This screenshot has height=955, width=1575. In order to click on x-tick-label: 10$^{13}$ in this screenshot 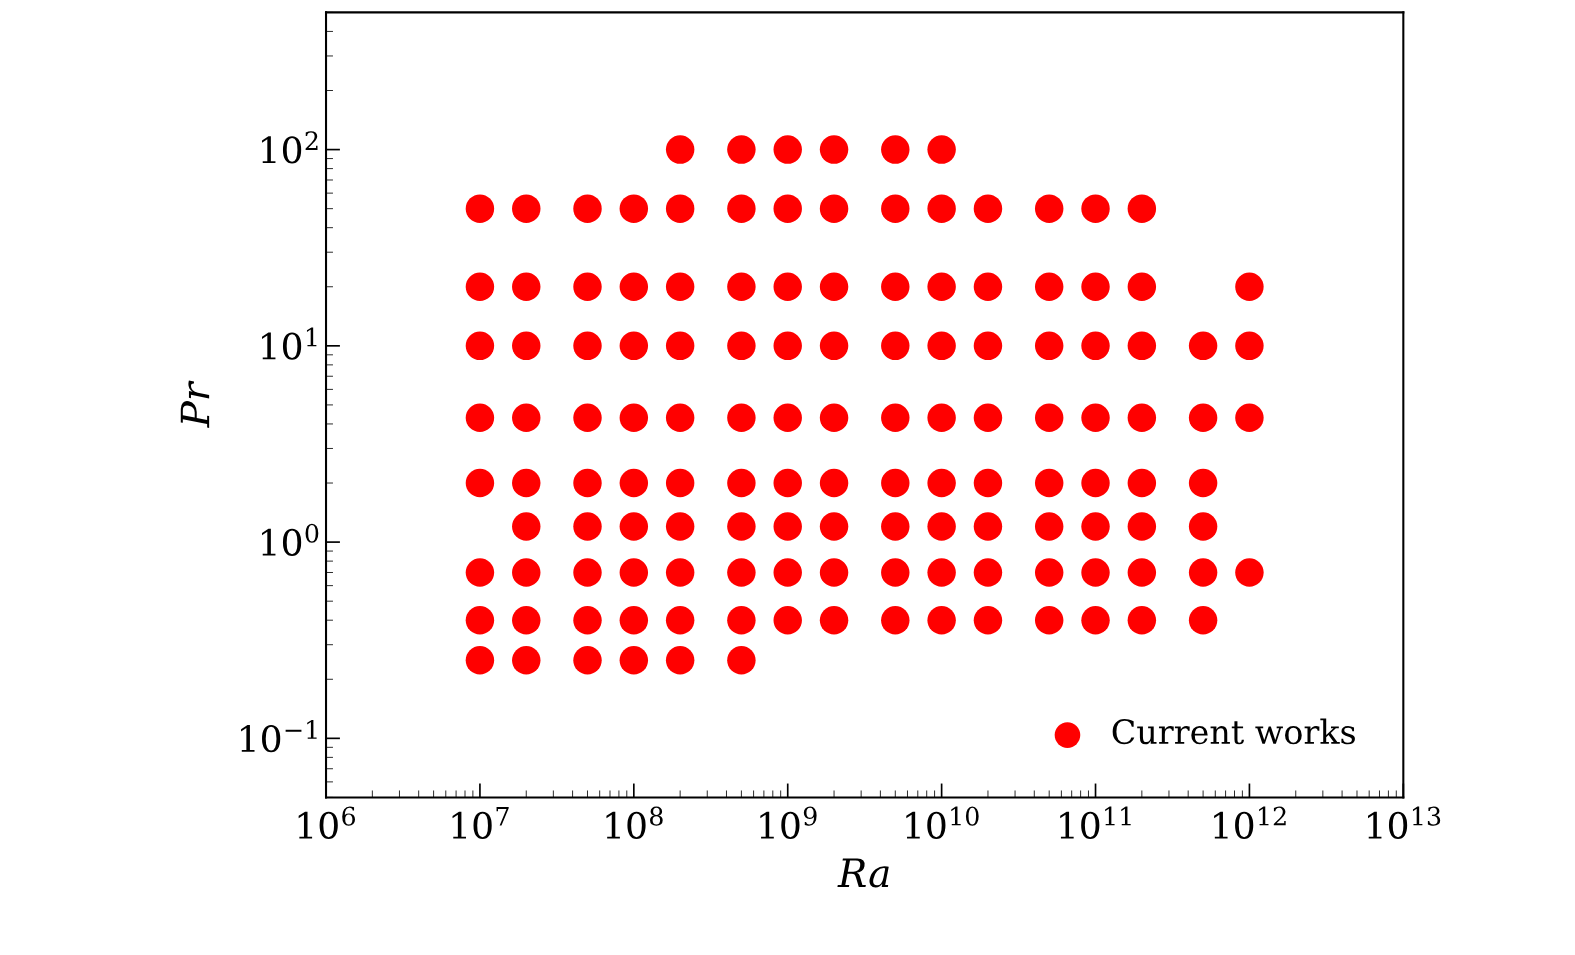, I will do `click(1404, 823)`.